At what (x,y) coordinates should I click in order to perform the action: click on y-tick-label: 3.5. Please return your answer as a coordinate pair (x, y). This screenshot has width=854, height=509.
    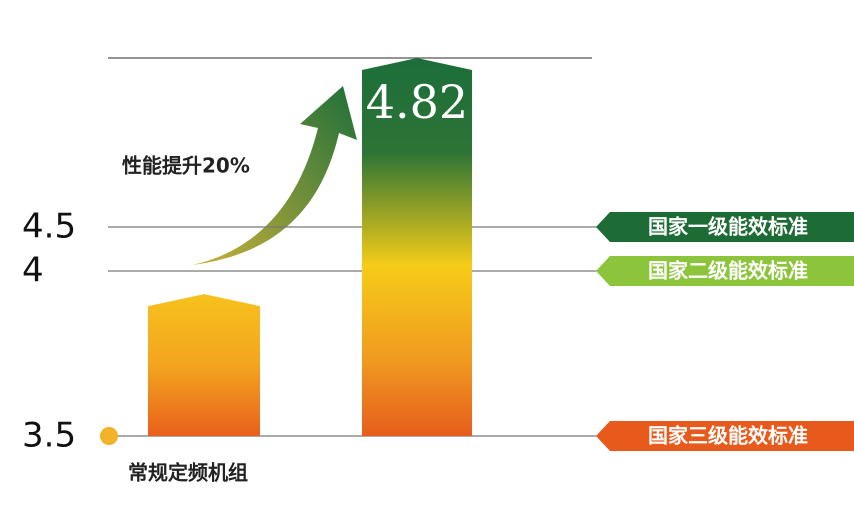
    Looking at the image, I should click on (49, 436).